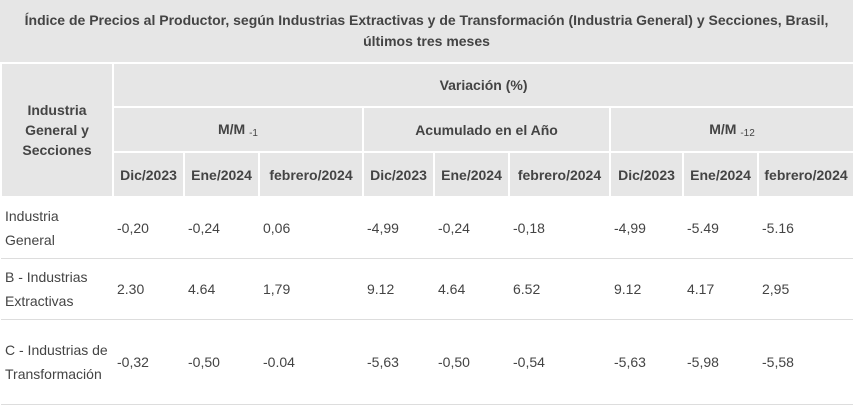 The width and height of the screenshot is (853, 405). What do you see at coordinates (747, 133) in the screenshot?
I see `group-sub: -12` at bounding box center [747, 133].